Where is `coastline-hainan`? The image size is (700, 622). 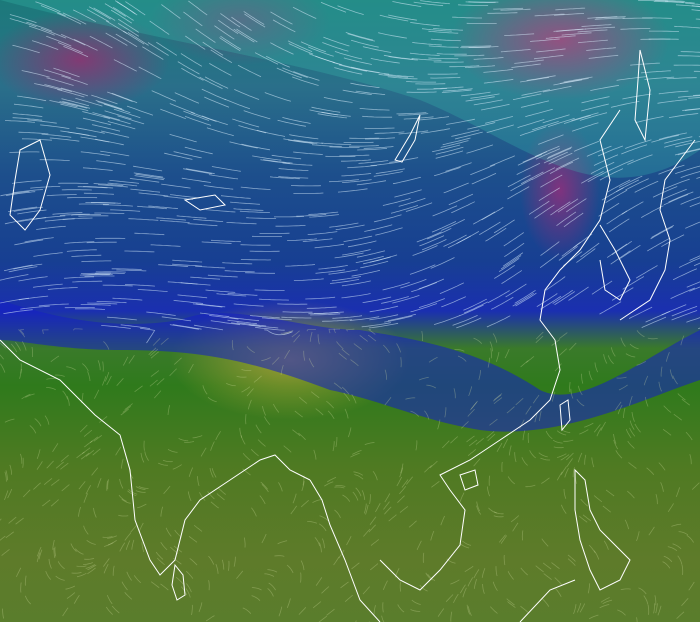
coastline-hainan is located at coordinates (469, 480).